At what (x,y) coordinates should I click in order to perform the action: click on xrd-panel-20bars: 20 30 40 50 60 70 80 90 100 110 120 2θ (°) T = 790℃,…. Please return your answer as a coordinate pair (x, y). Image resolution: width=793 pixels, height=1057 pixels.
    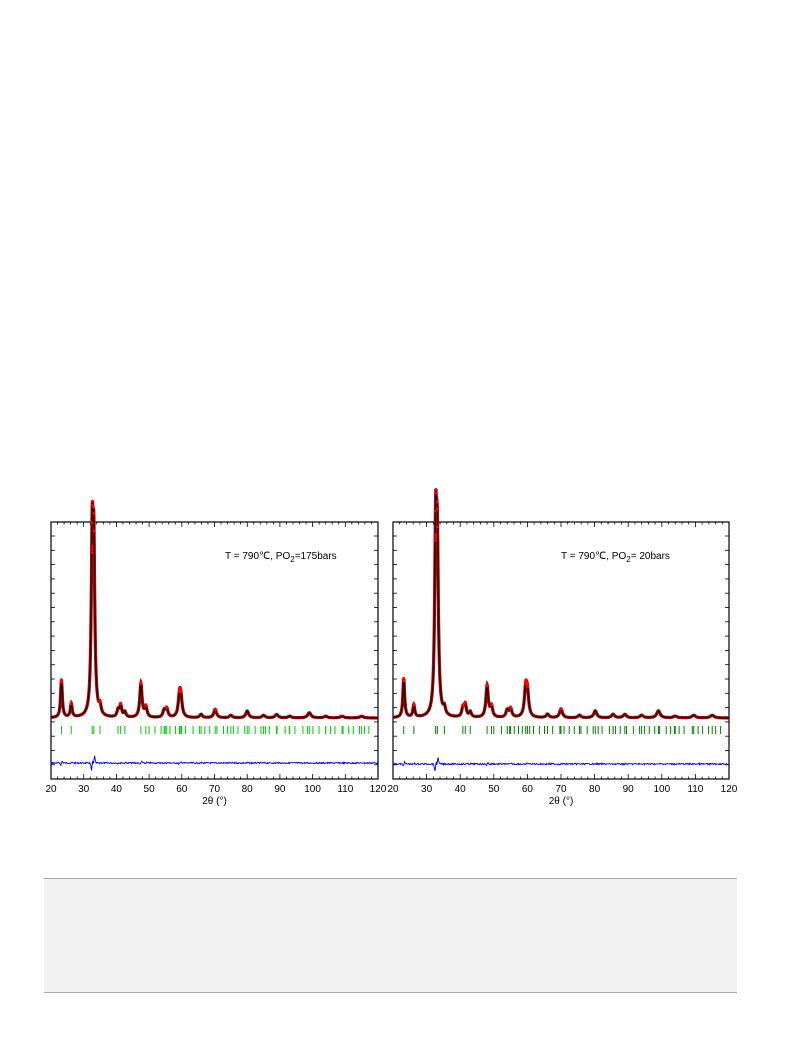
    Looking at the image, I should click on (562, 647).